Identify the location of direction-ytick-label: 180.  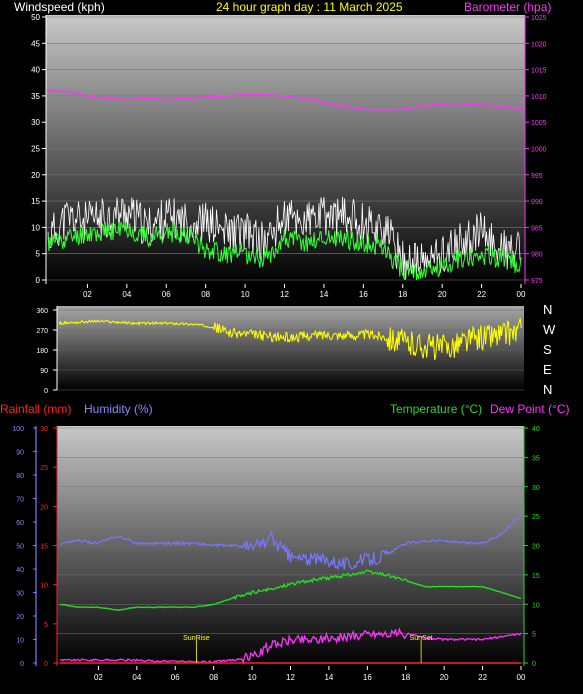
(42, 351).